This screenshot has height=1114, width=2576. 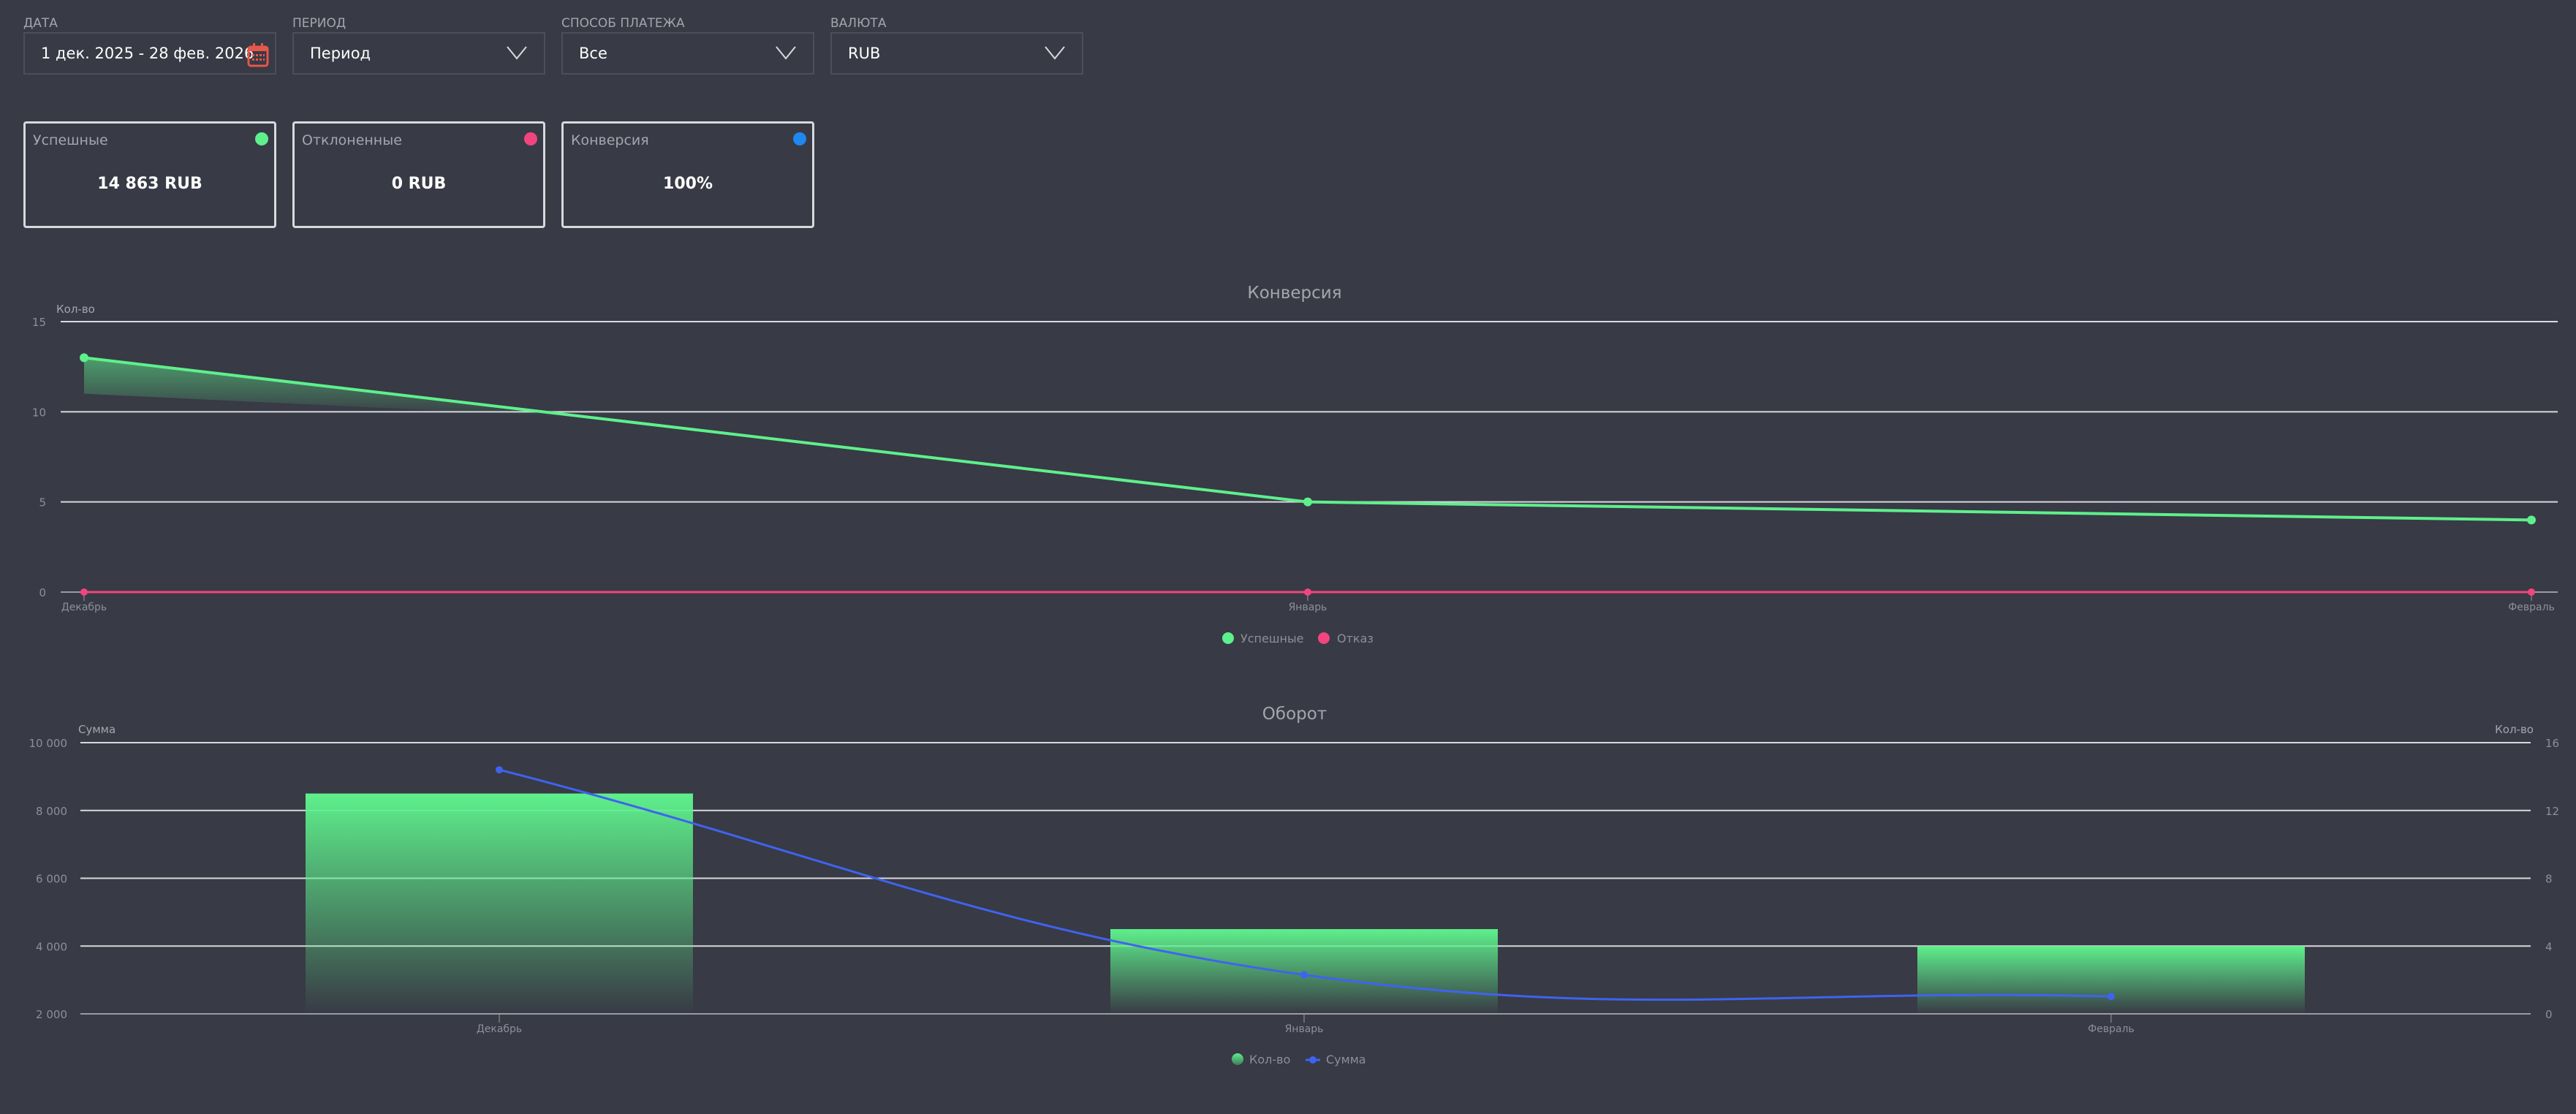 I want to click on calendar-icon, so click(x=258, y=54).